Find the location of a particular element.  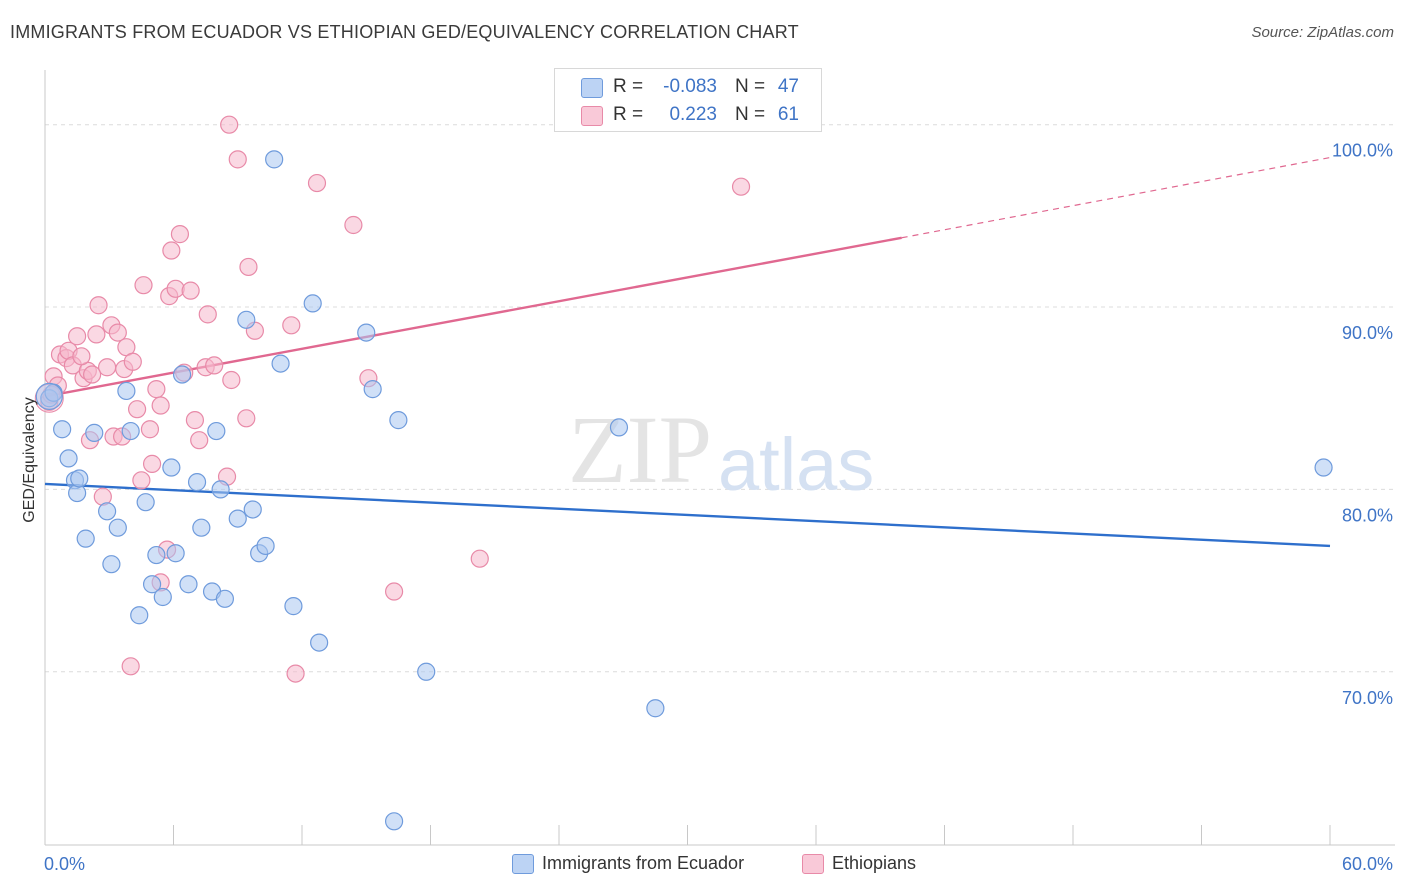

legend-label-ethiopians: Ethiopians is located at coordinates (874, 863).